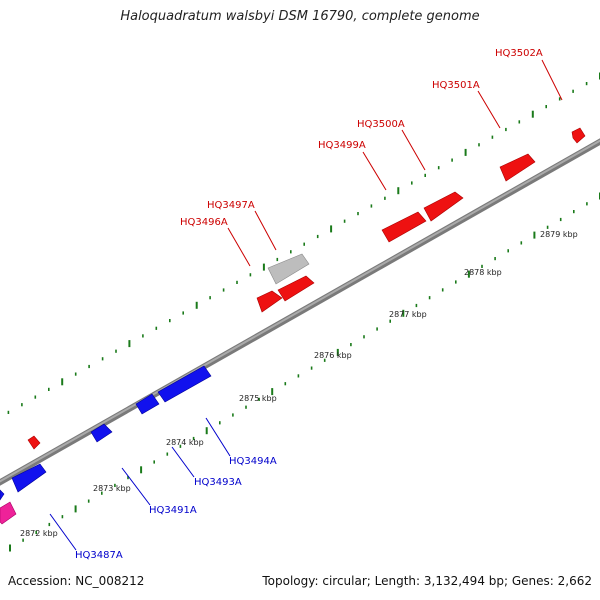 Image resolution: width=600 pixels, height=600 pixels. What do you see at coordinates (374, 171) in the screenshot?
I see `leader-hq3499a` at bounding box center [374, 171].